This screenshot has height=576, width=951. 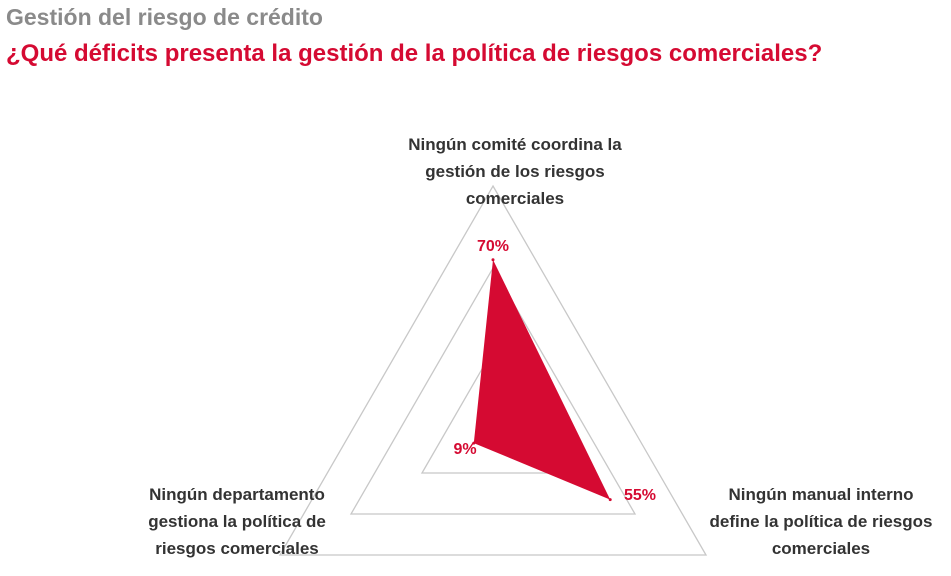 What do you see at coordinates (821, 548) in the screenshot?
I see `axis-label-manual-line-3: comerciales` at bounding box center [821, 548].